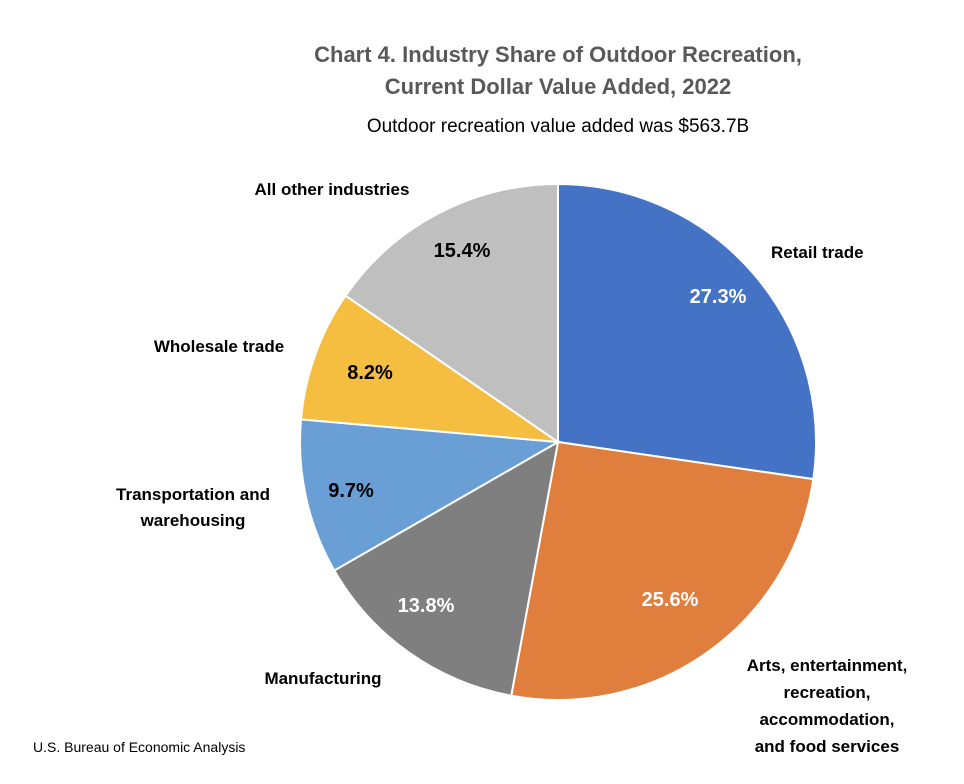 The image size is (964, 784). Describe the element at coordinates (193, 494) in the screenshot. I see `category-label-line: Transportation and` at that location.